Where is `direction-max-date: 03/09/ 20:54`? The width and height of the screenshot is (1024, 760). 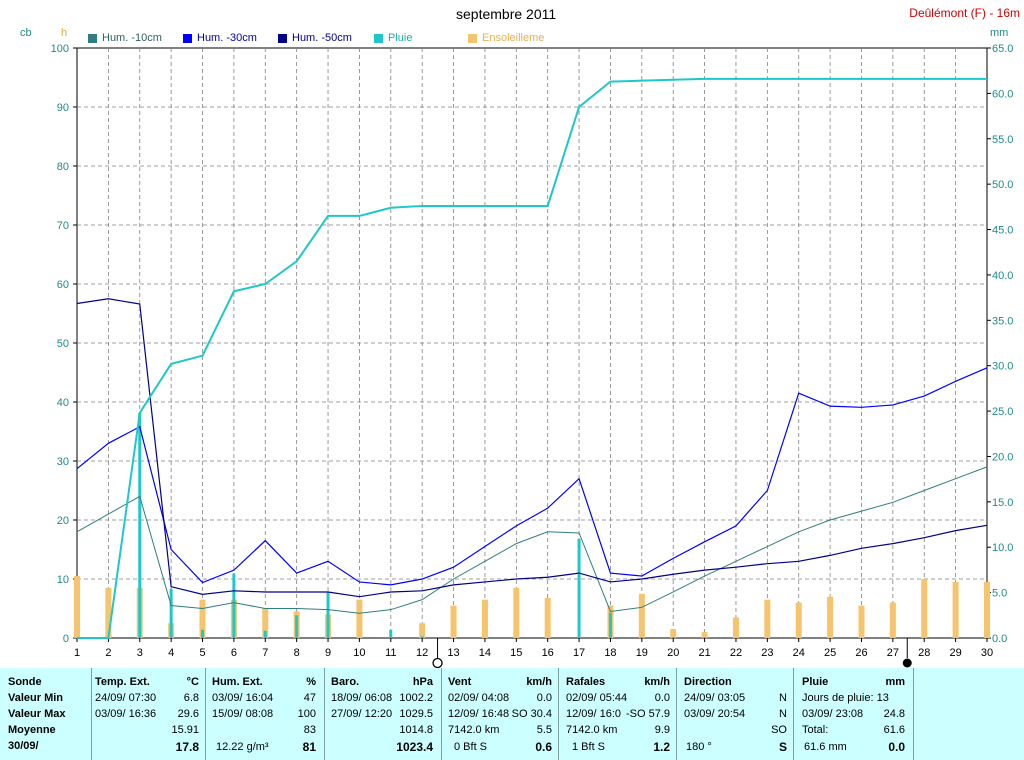 direction-max-date: 03/09/ 20:54 is located at coordinates (715, 714).